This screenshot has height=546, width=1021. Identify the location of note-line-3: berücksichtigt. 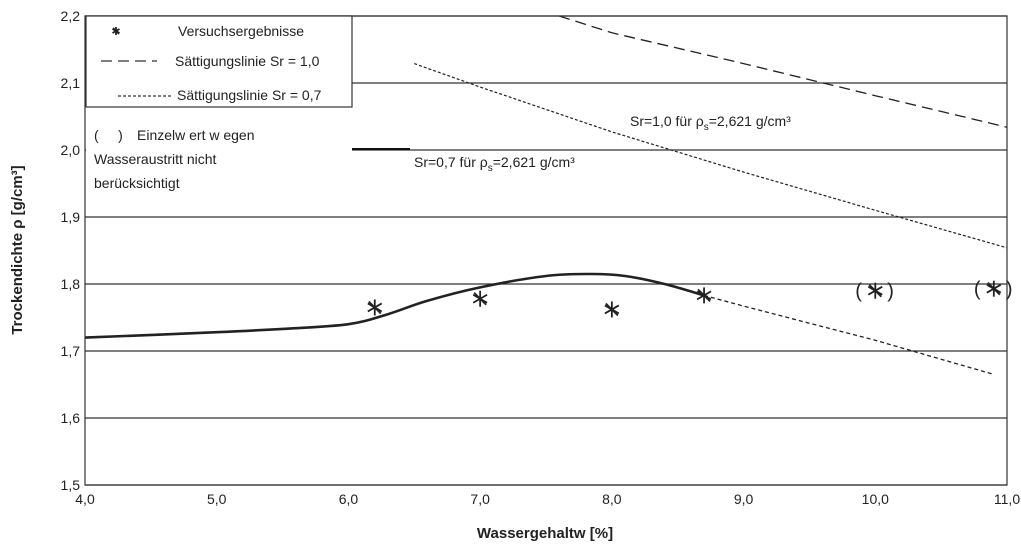
(137, 183).